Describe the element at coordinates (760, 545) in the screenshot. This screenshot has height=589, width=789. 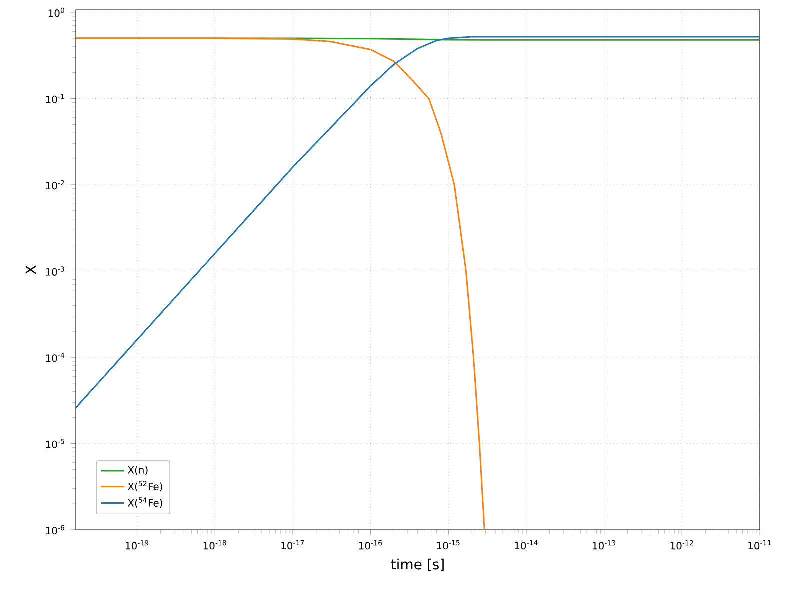
I see `x-tick-label: 10$^{-11}$` at that location.